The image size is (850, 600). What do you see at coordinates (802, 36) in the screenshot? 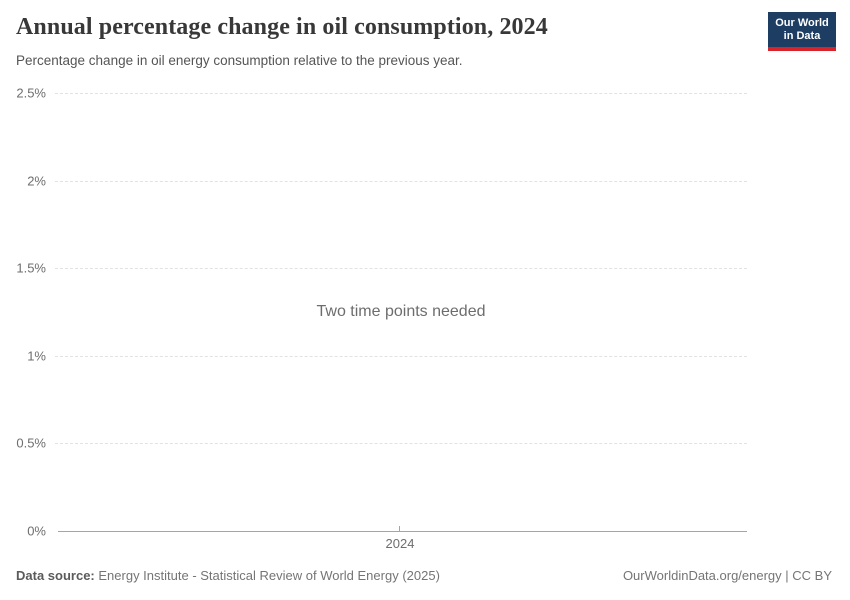
I see `owid-logo-line2: in Data` at bounding box center [802, 36].